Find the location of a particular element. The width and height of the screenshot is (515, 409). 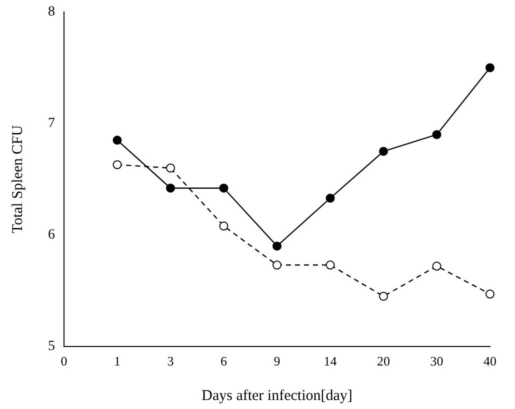

y-tick-label: 8 is located at coordinates (51, 12).